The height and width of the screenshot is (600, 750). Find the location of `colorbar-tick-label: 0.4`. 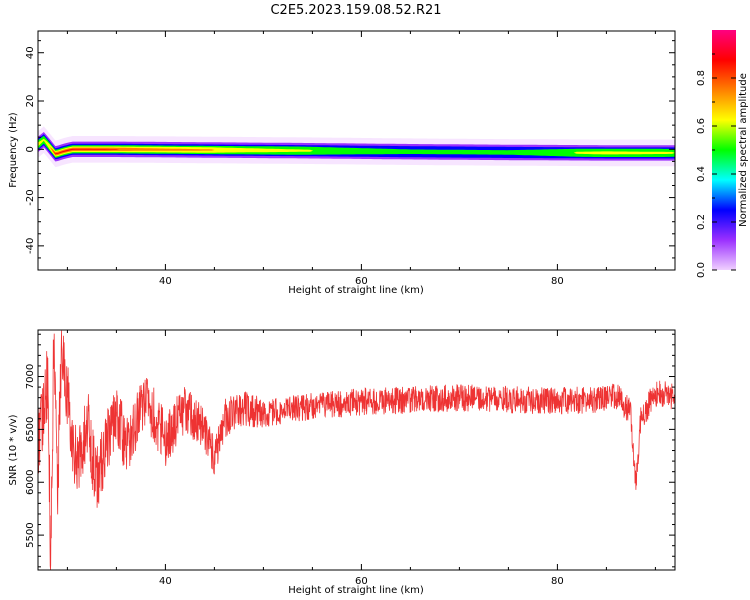

colorbar-tick-label: 0.4 is located at coordinates (701, 174).